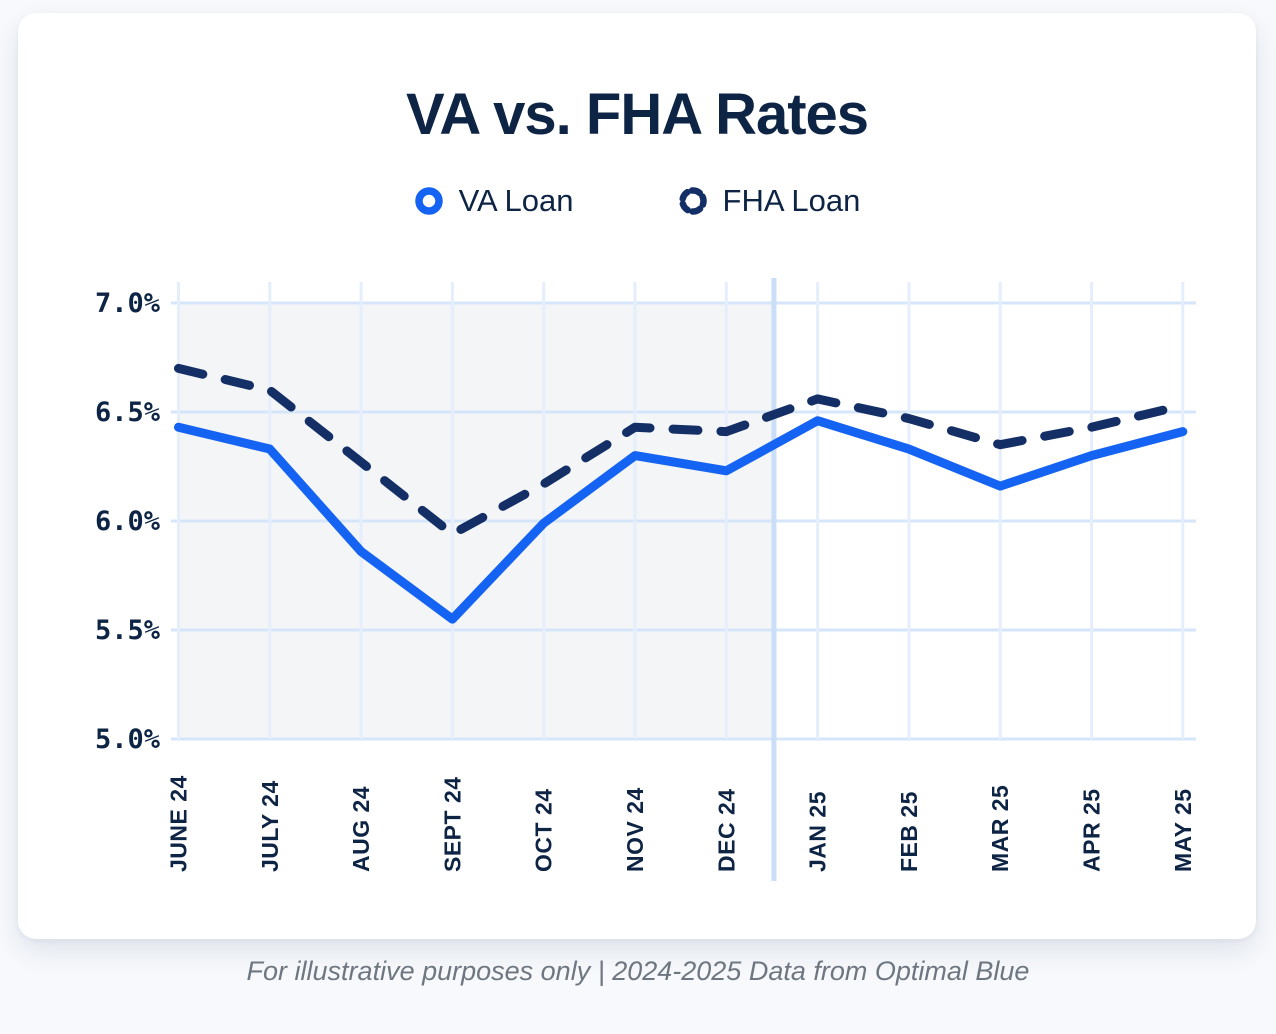  Describe the element at coordinates (637, 201) in the screenshot. I see `chart-legend: VA Loan FHA Loan` at that location.